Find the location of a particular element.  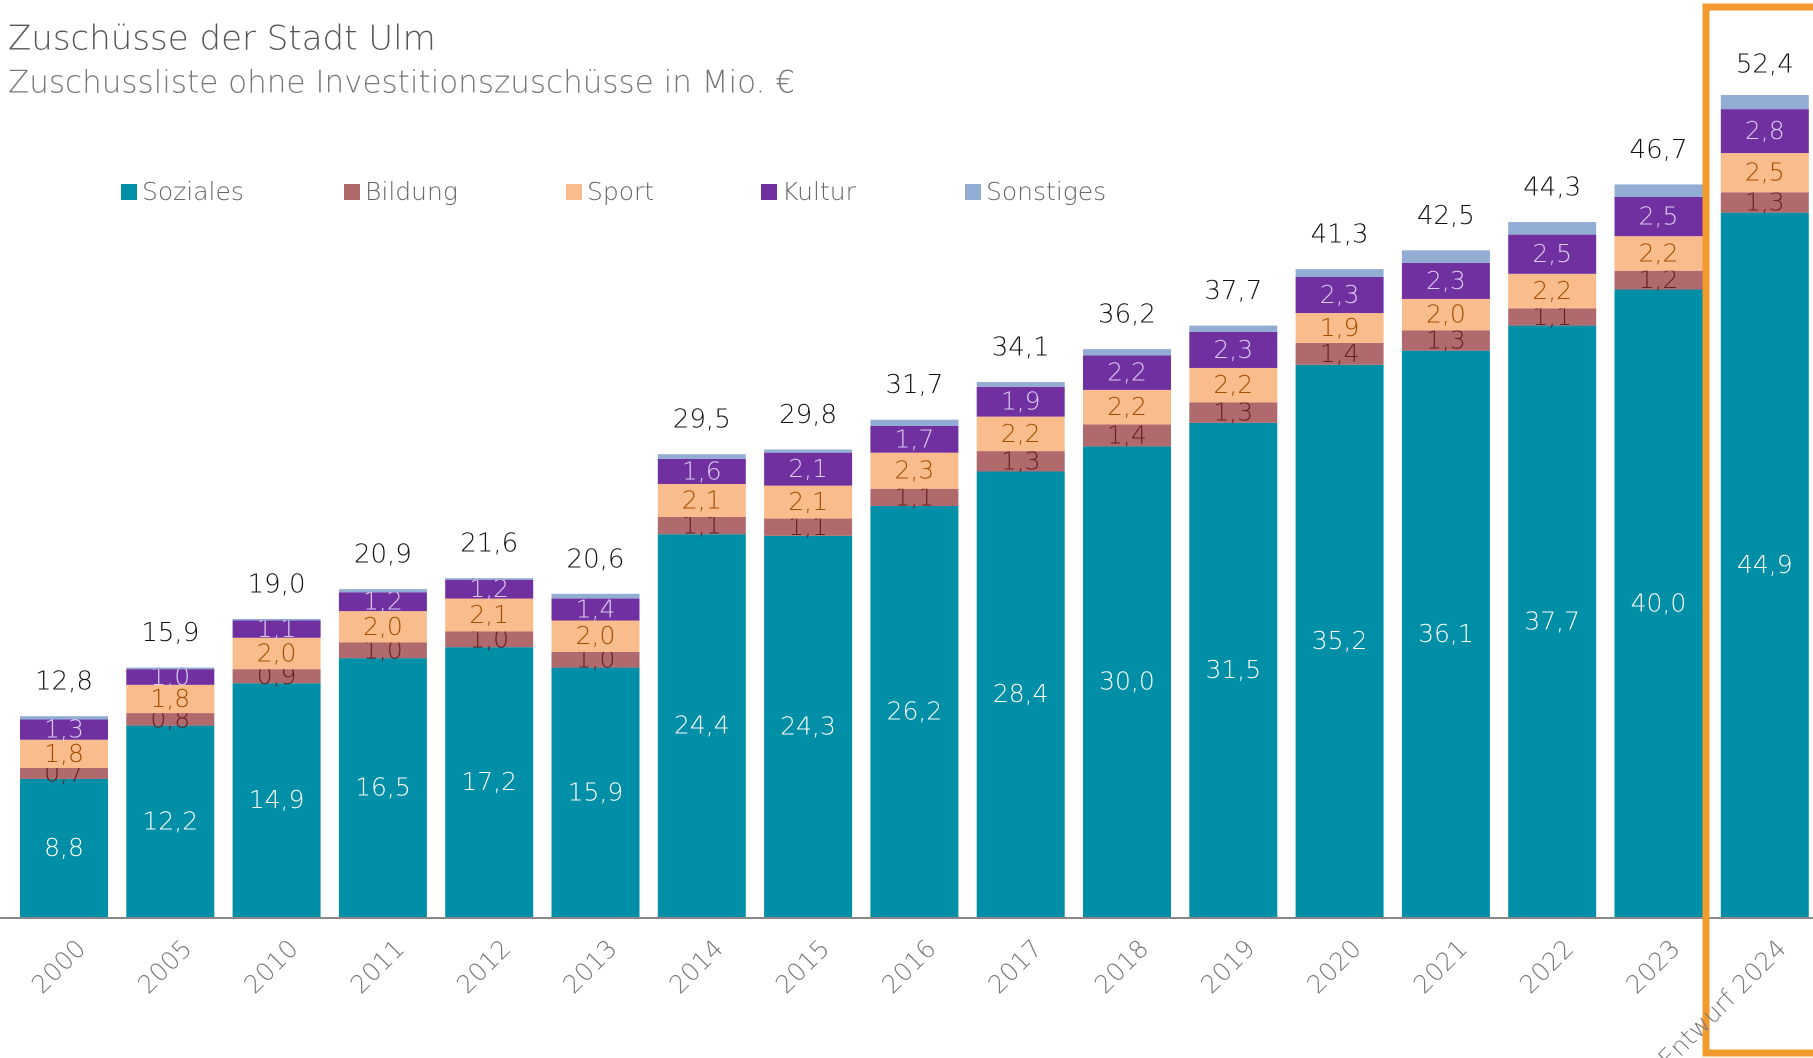

x-tick-label: 2014 is located at coordinates (695, 966).